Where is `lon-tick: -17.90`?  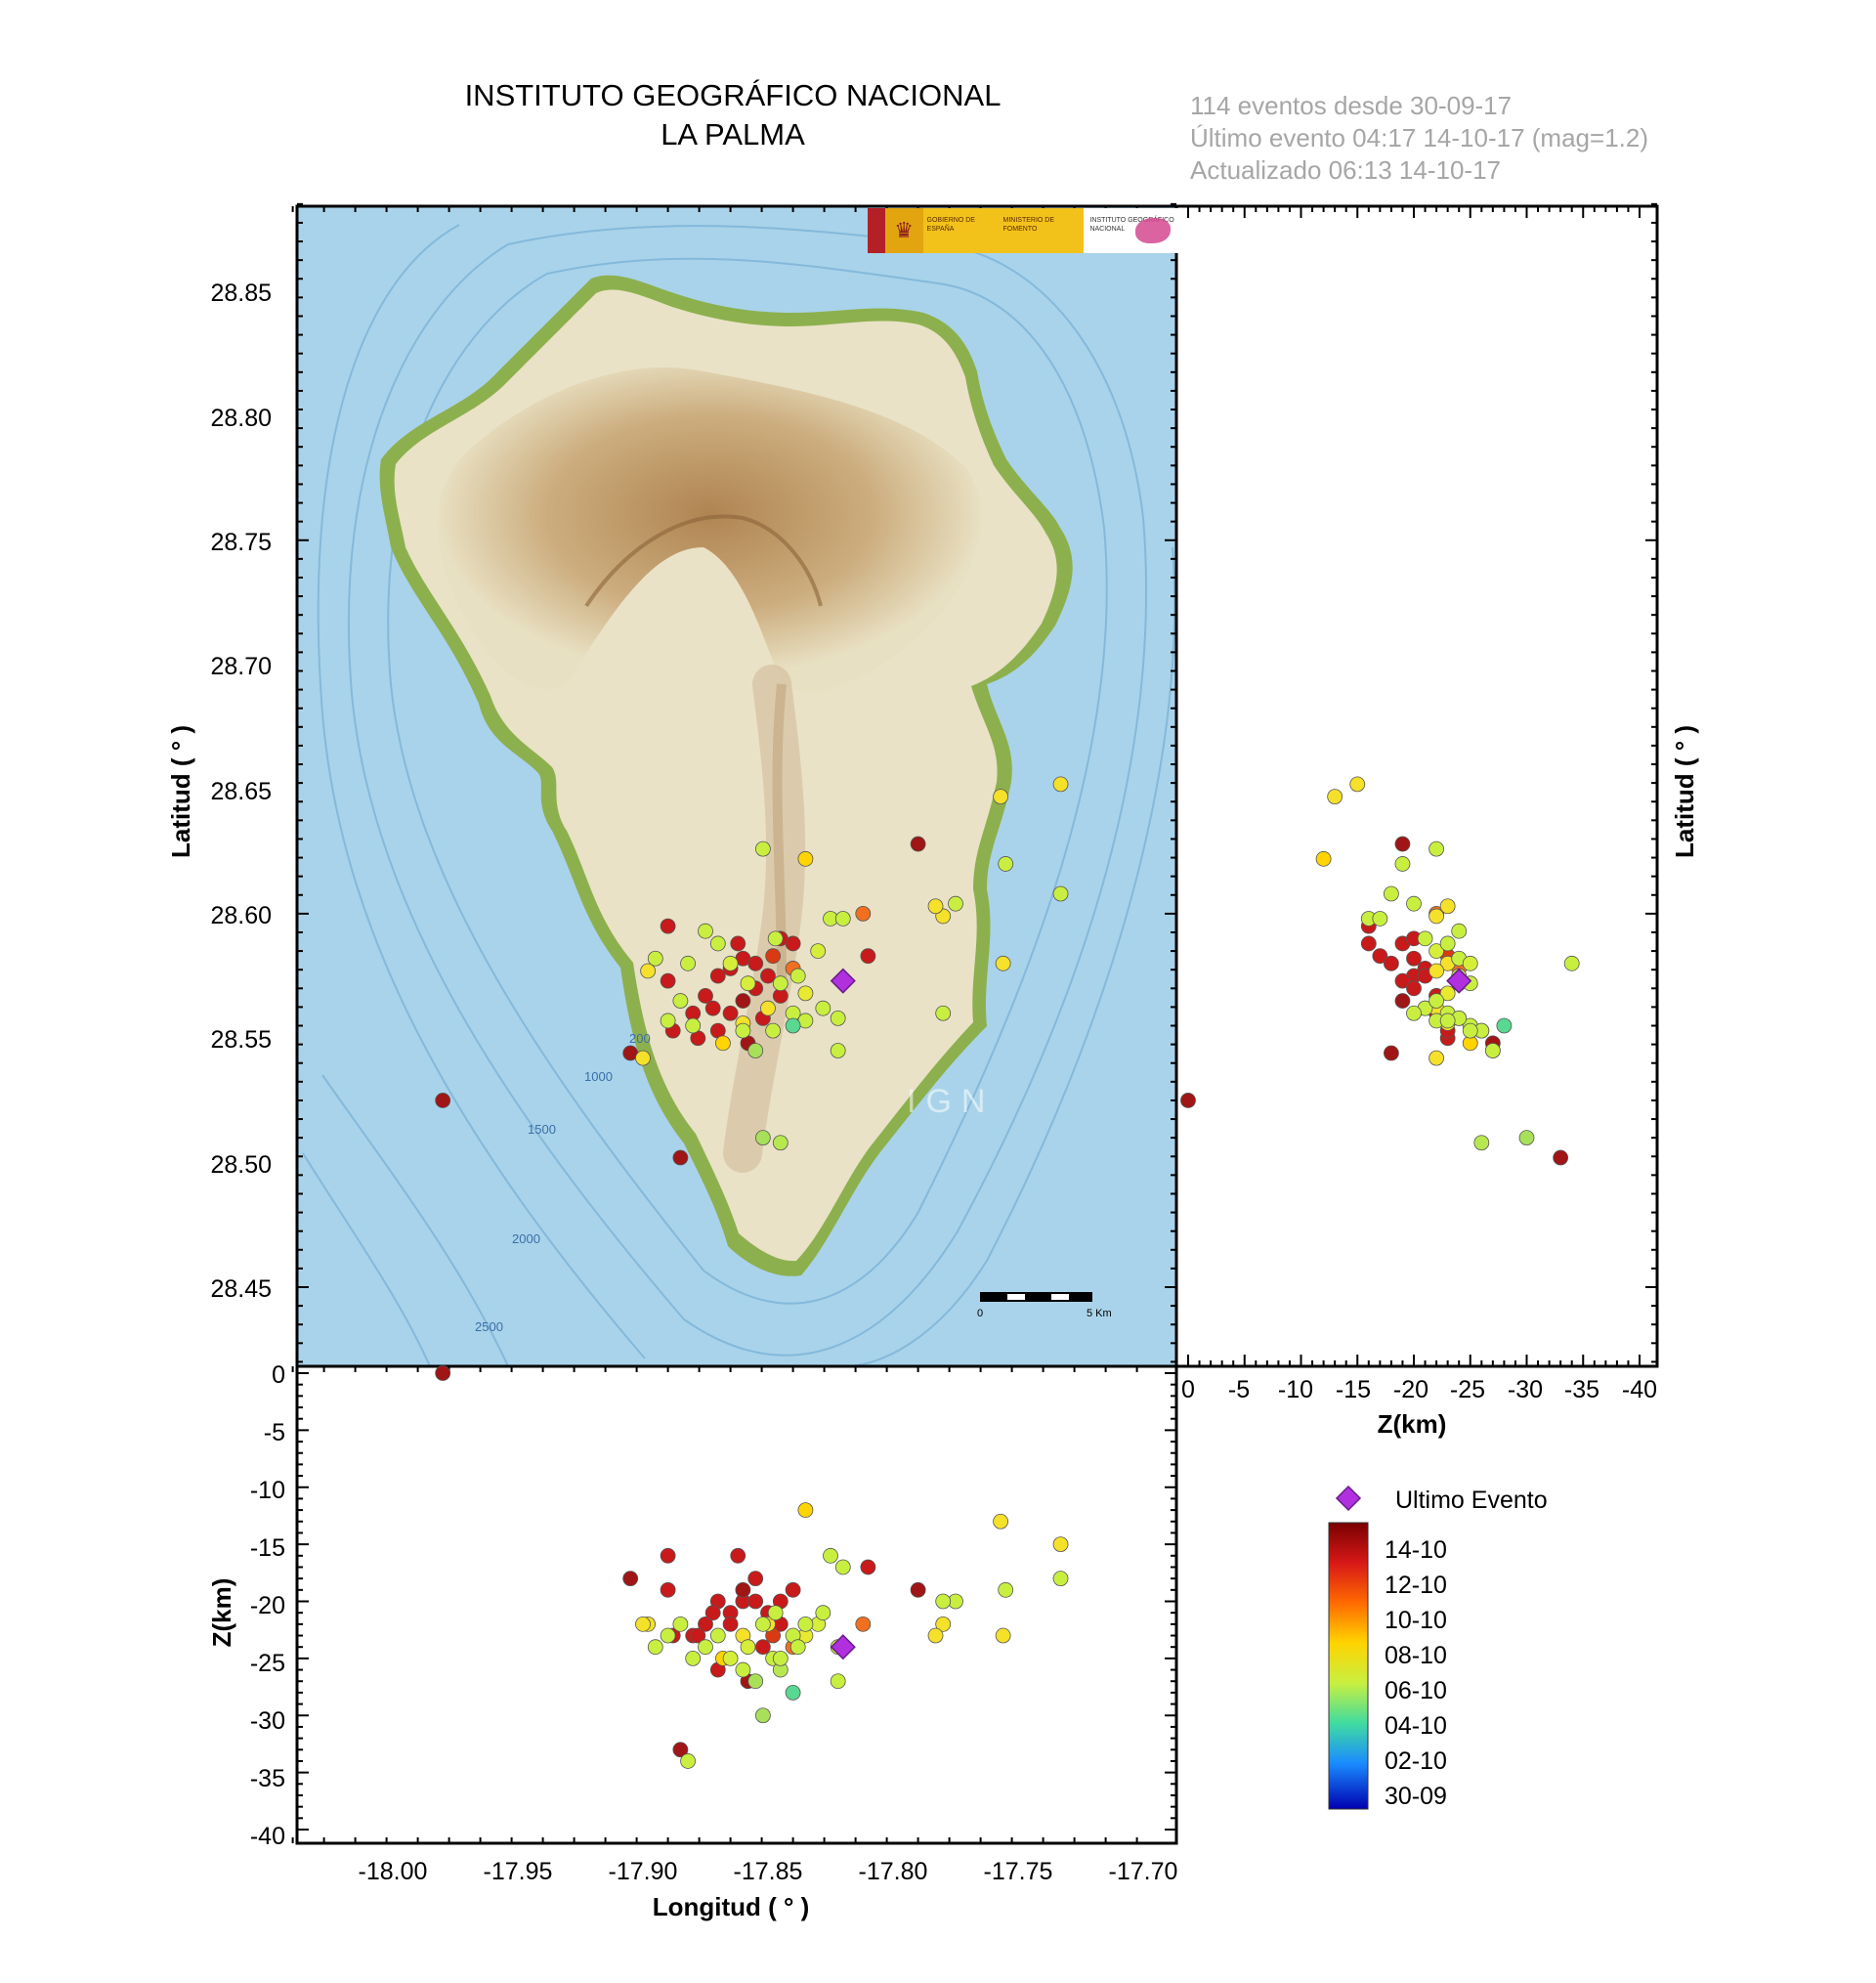 lon-tick: -17.90 is located at coordinates (643, 1871).